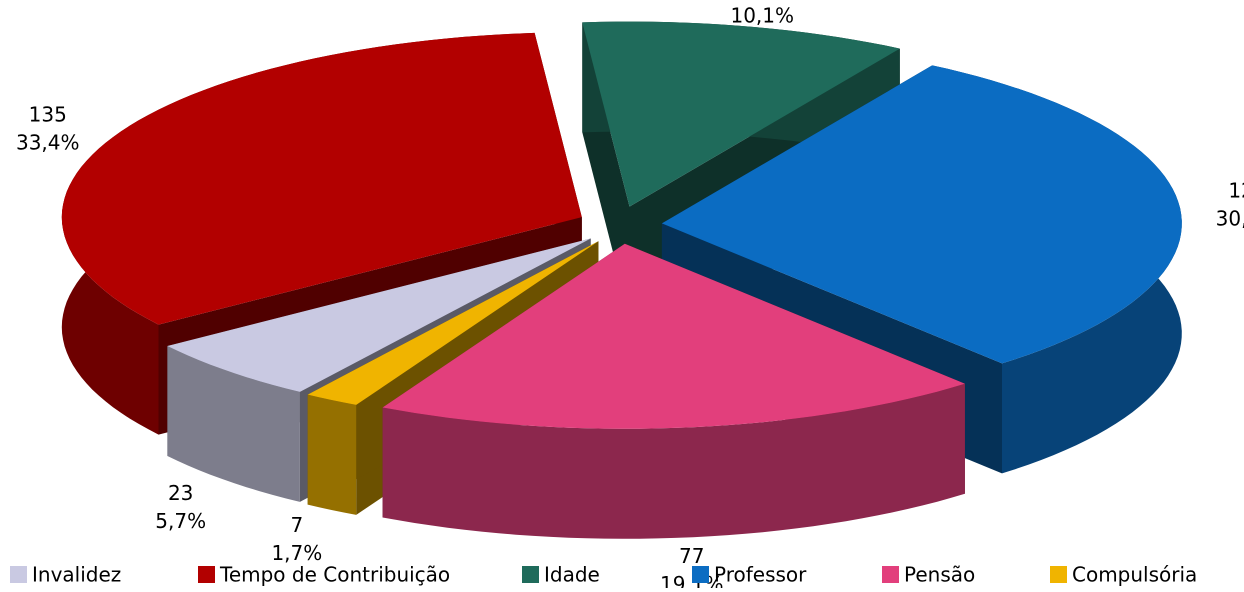  Describe the element at coordinates (296, 553) in the screenshot. I see `data-label-percent: 1,7%` at that location.